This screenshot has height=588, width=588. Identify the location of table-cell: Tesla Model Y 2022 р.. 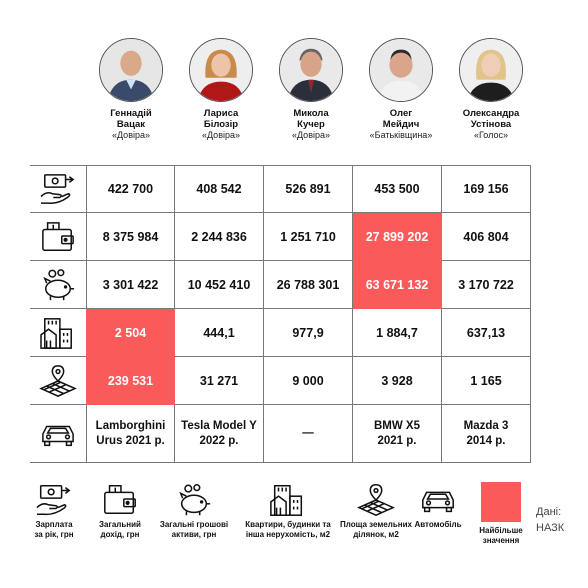
(219, 434).